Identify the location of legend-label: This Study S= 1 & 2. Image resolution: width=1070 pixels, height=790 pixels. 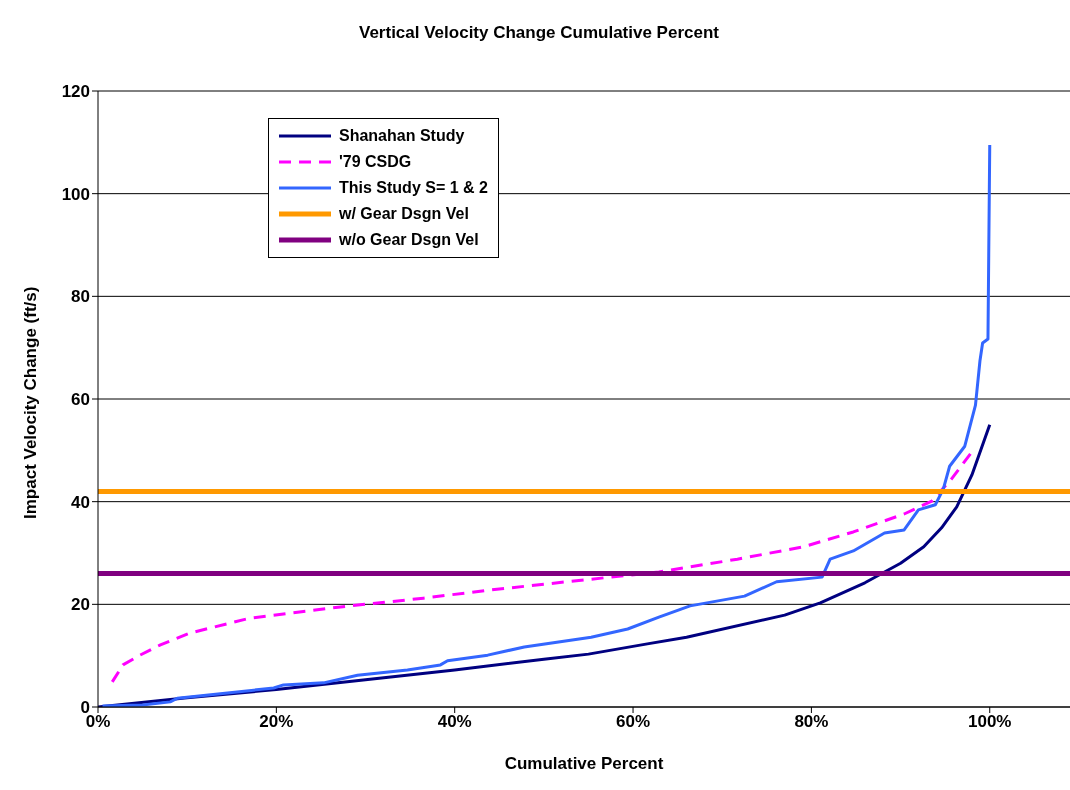
(413, 188).